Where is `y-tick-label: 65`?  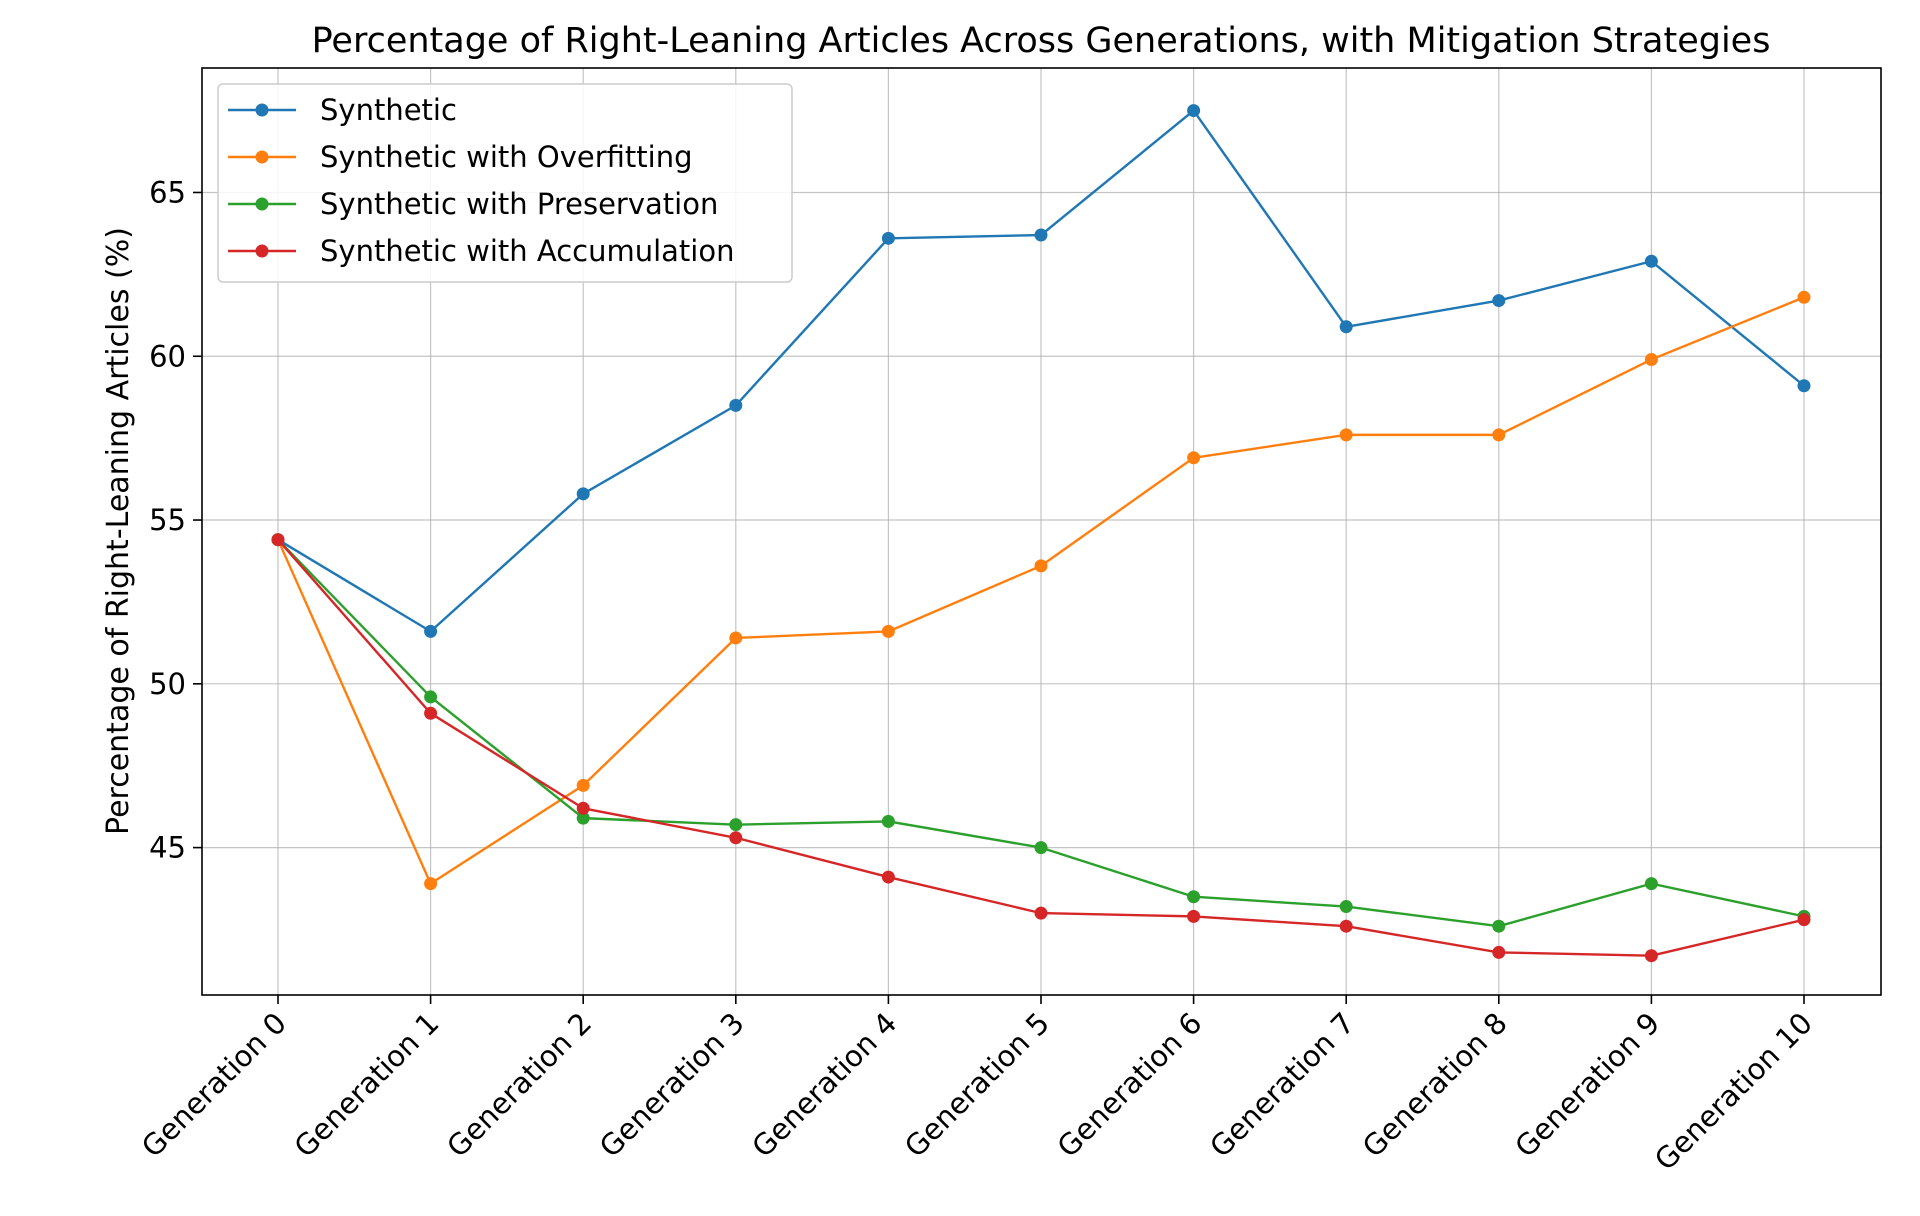
y-tick-label: 65 is located at coordinates (167, 192).